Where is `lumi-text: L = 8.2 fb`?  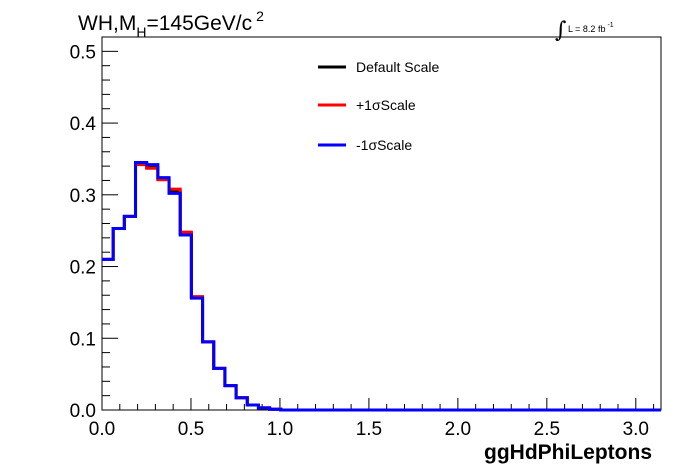 lumi-text: L = 8.2 fb is located at coordinates (586, 29).